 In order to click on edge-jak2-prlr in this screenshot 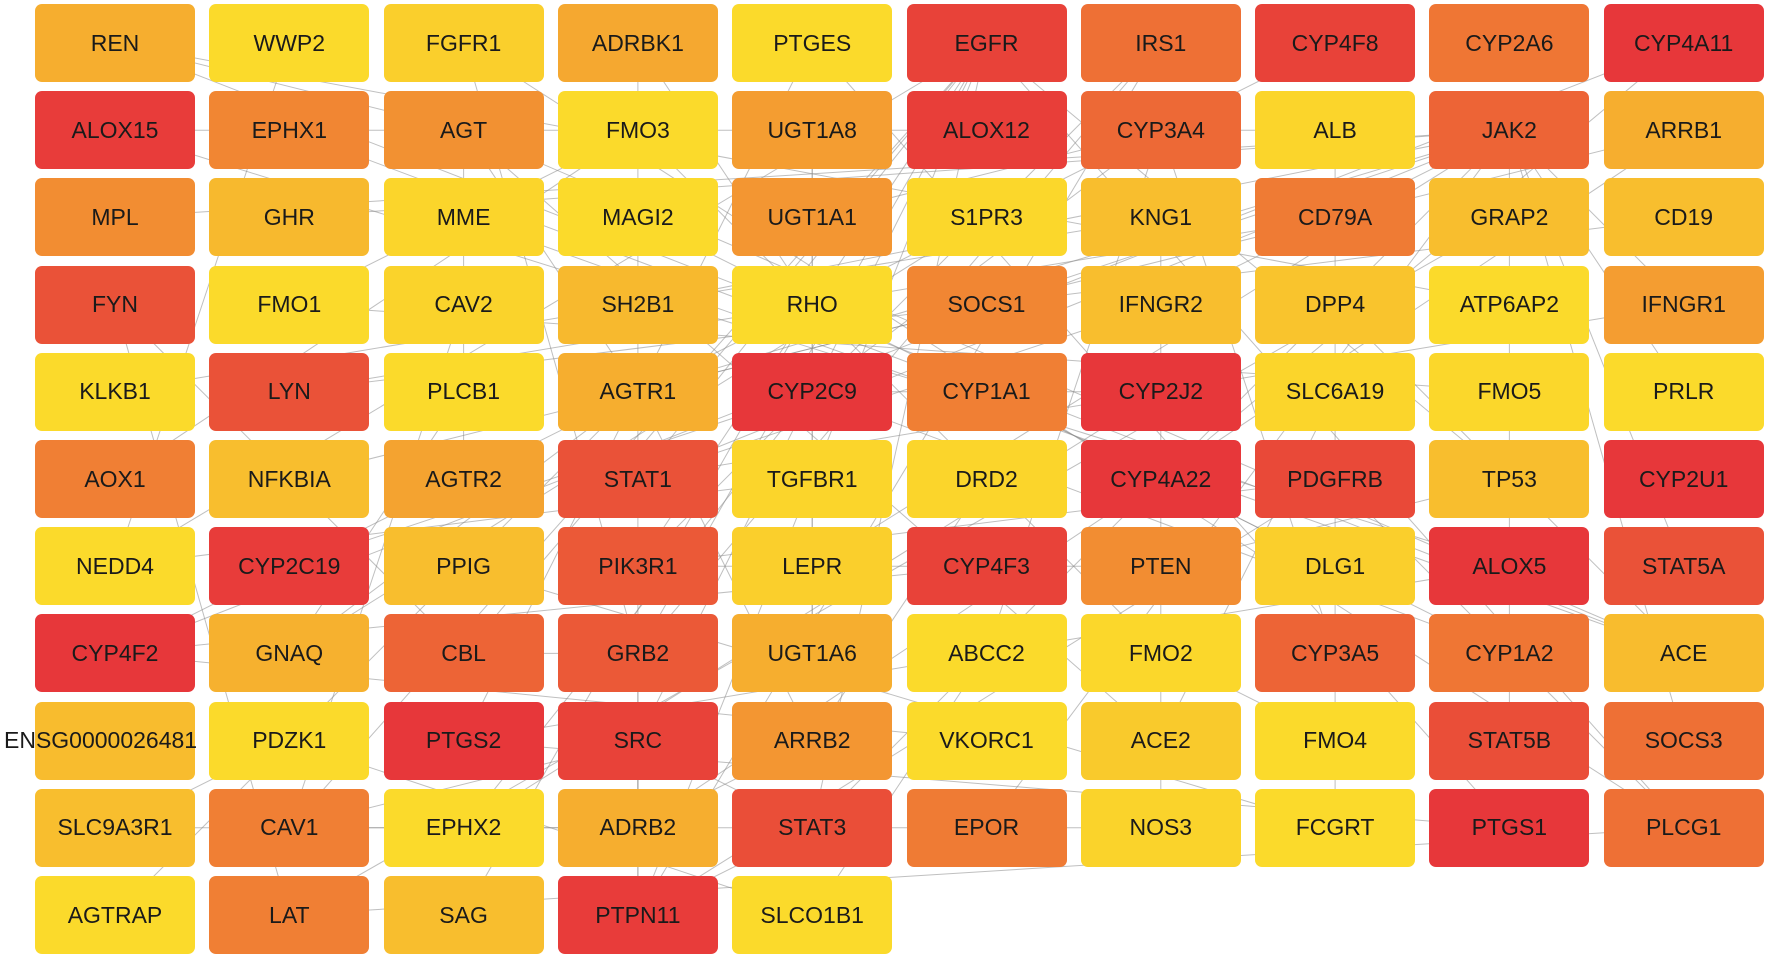, I will do `click(1596, 261)`.